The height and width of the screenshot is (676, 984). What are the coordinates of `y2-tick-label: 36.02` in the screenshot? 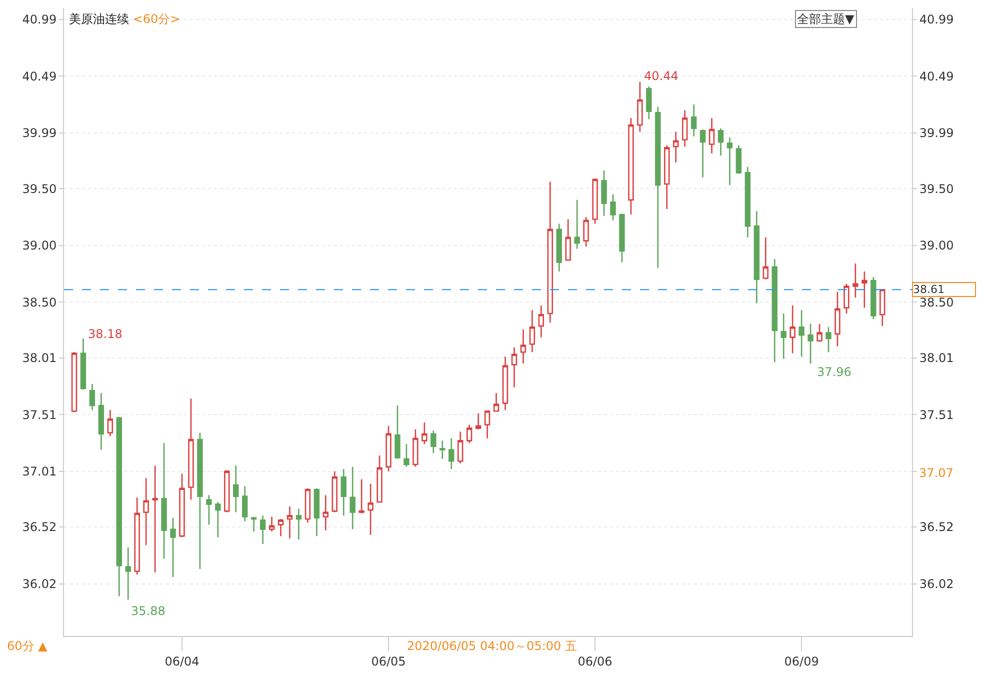 It's located at (936, 583).